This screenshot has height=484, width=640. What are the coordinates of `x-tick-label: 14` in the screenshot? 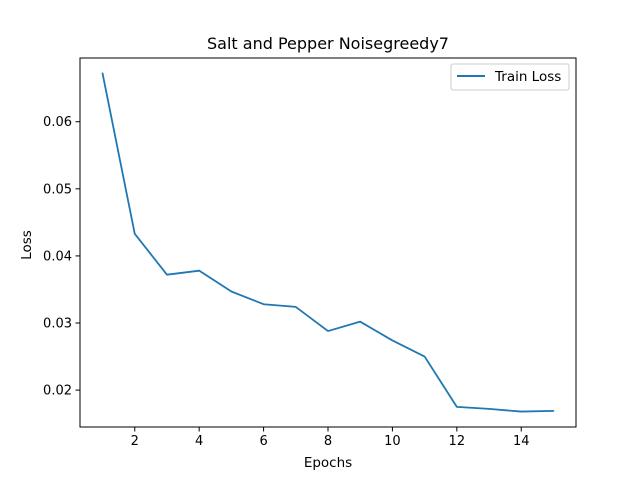 It's located at (521, 441).